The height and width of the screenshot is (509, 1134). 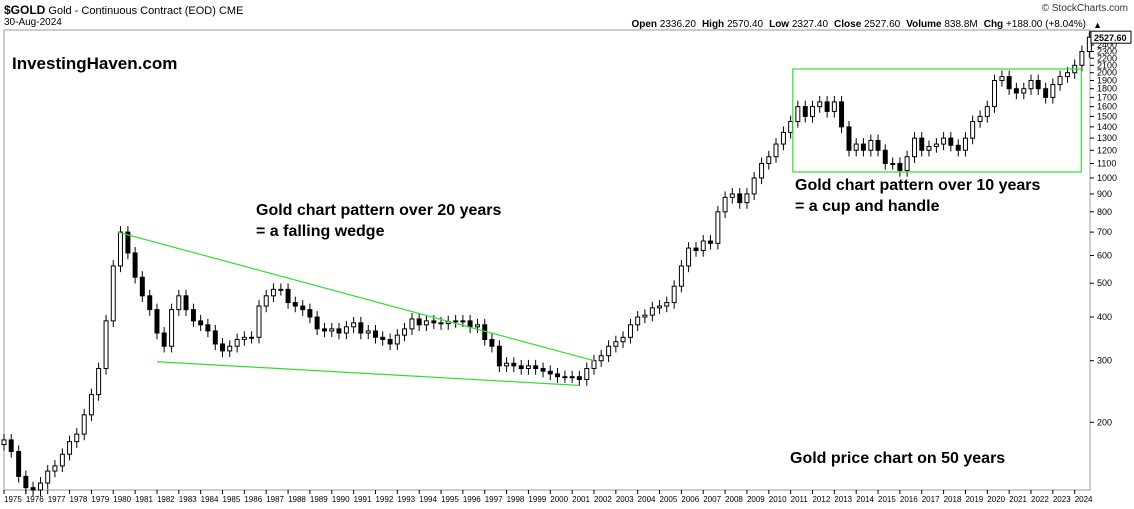 What do you see at coordinates (1107, 73) in the screenshot?
I see `y-tick-label: 2000` at bounding box center [1107, 73].